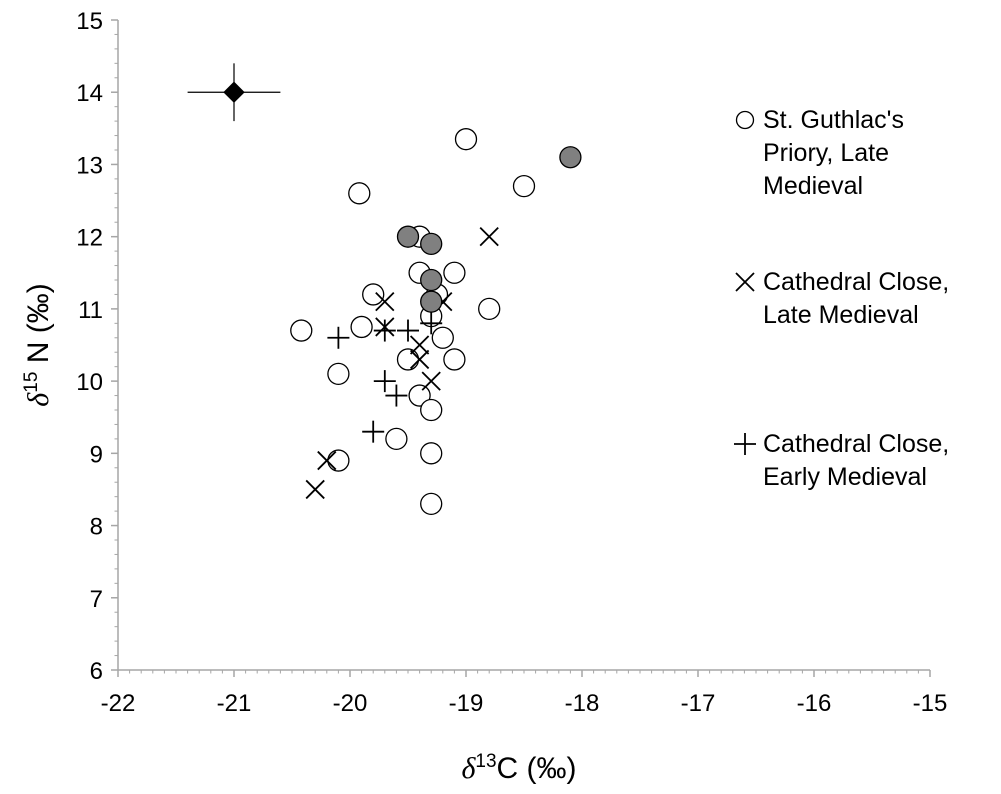 This screenshot has width=1001, height=794. I want to click on x-tick-label: -18, so click(582, 703).